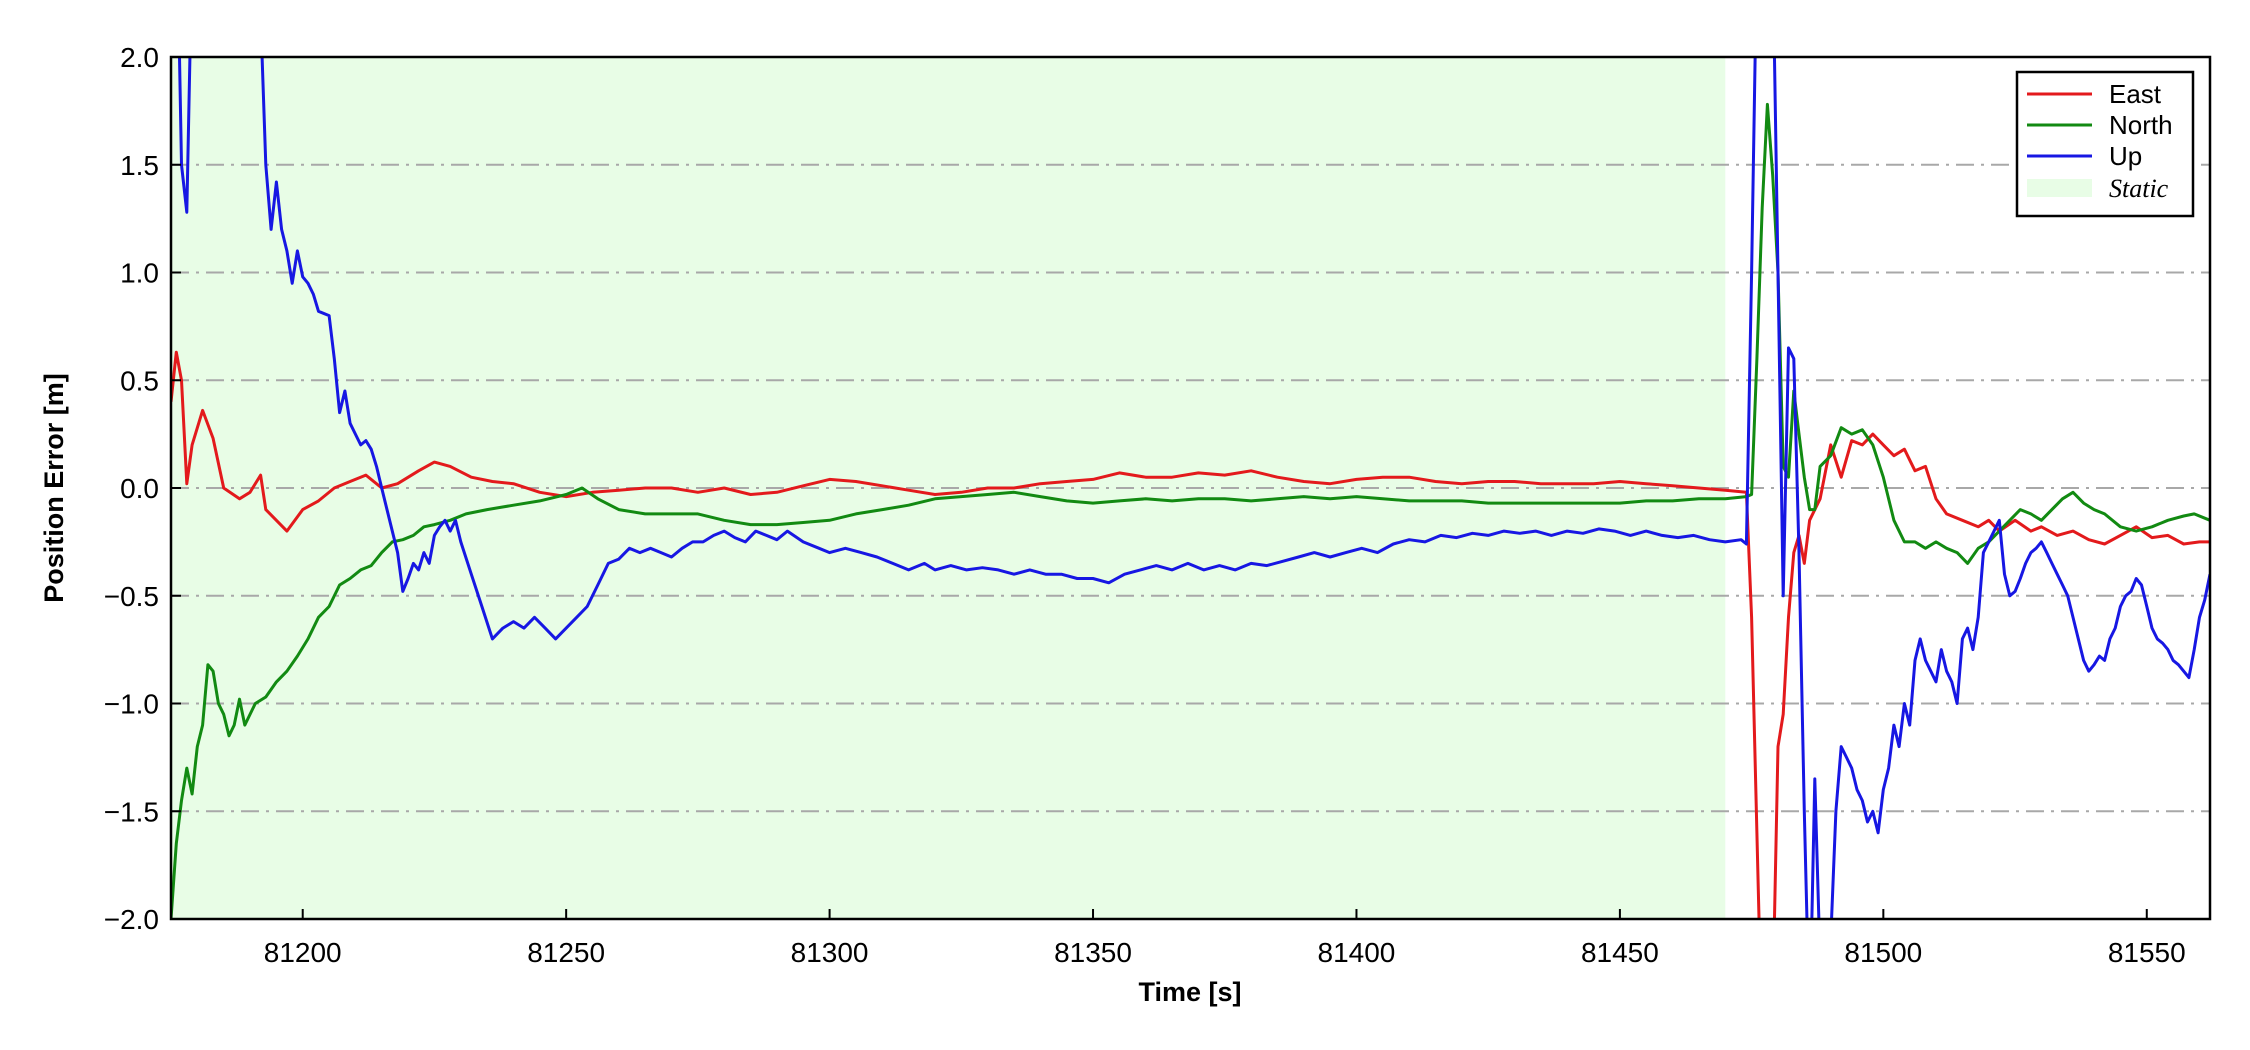 The width and height of the screenshot is (2250, 1050). I want to click on legend-label-east: East, so click(2135, 94).